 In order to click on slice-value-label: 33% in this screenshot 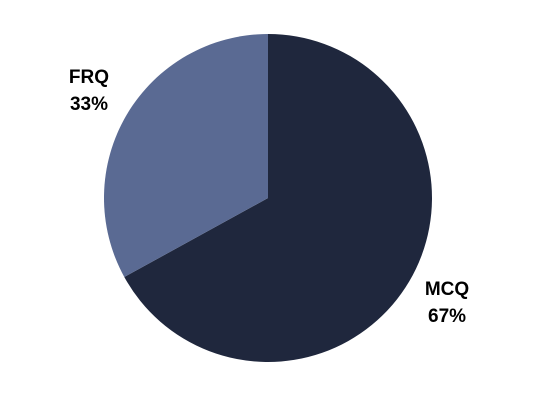, I will do `click(89, 104)`.